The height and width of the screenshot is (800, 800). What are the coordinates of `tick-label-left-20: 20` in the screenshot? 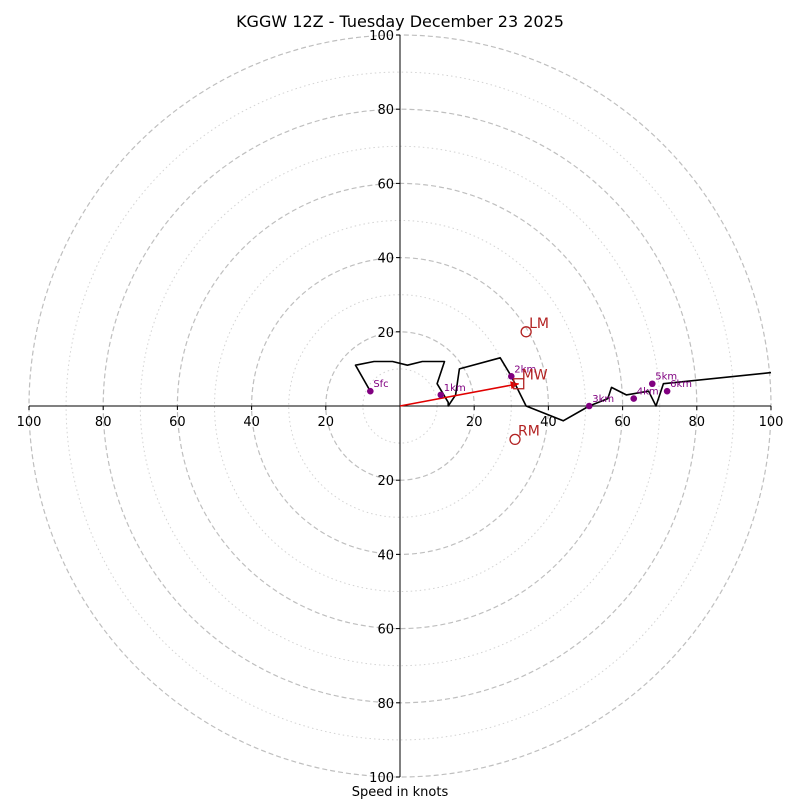 It's located at (326, 422).